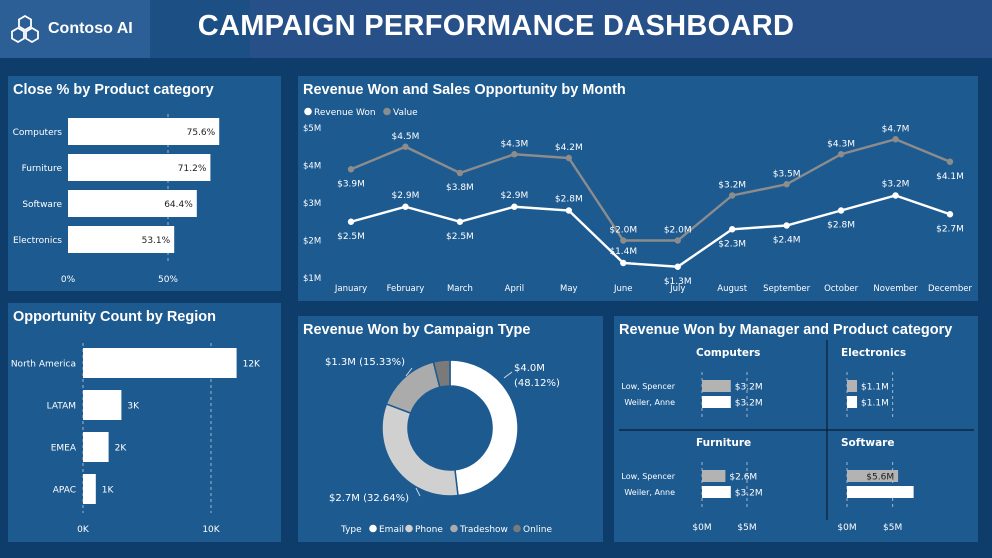  I want to click on value-label: $3.2M, so click(749, 494).